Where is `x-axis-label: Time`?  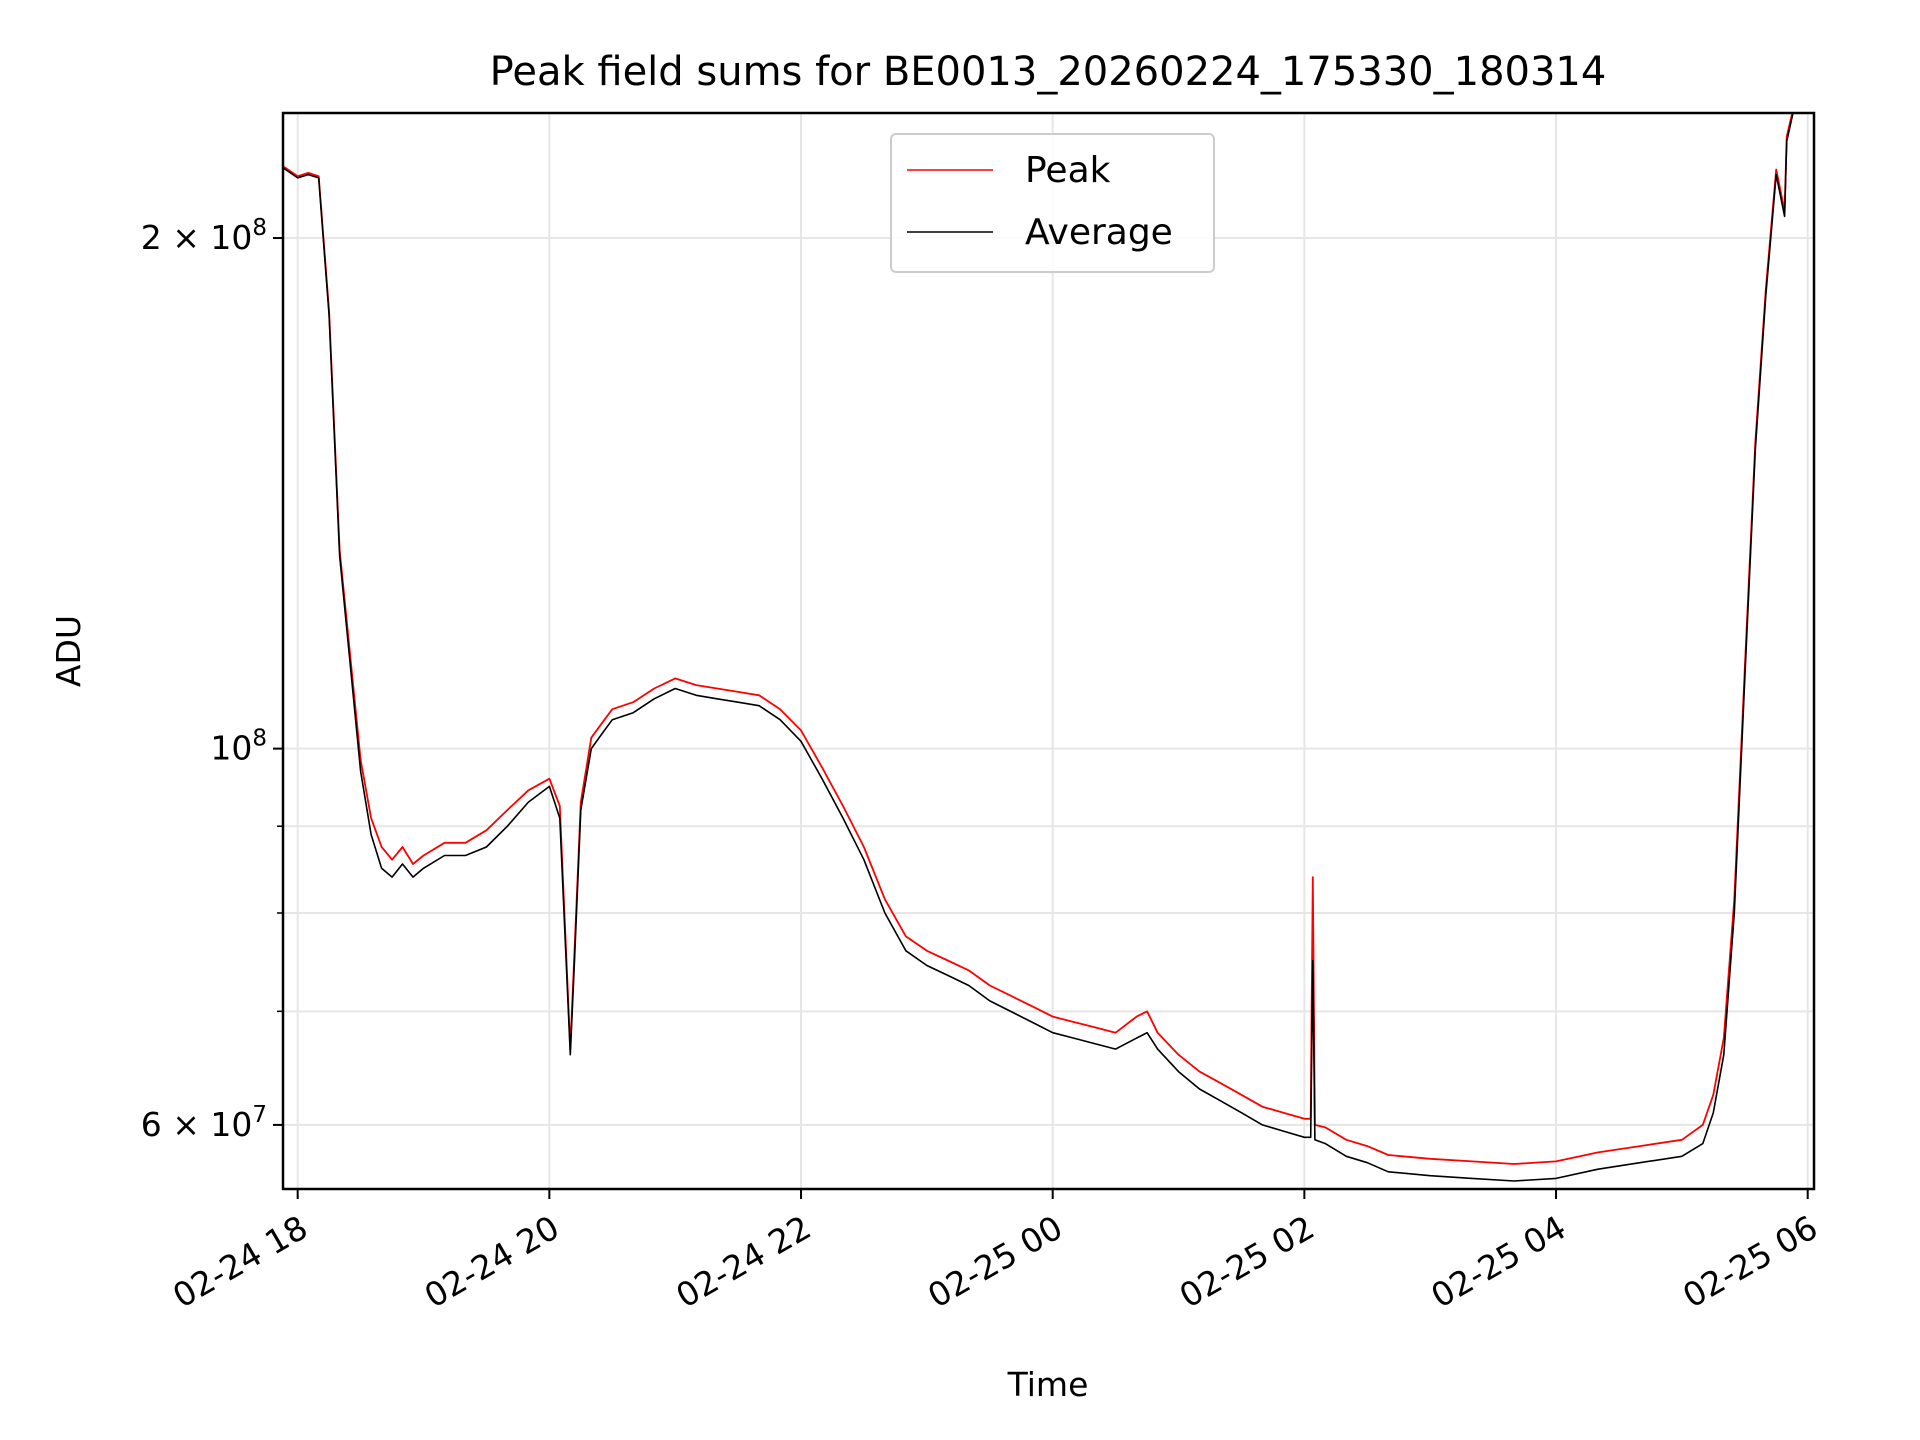 x-axis-label: Time is located at coordinates (1048, 1384).